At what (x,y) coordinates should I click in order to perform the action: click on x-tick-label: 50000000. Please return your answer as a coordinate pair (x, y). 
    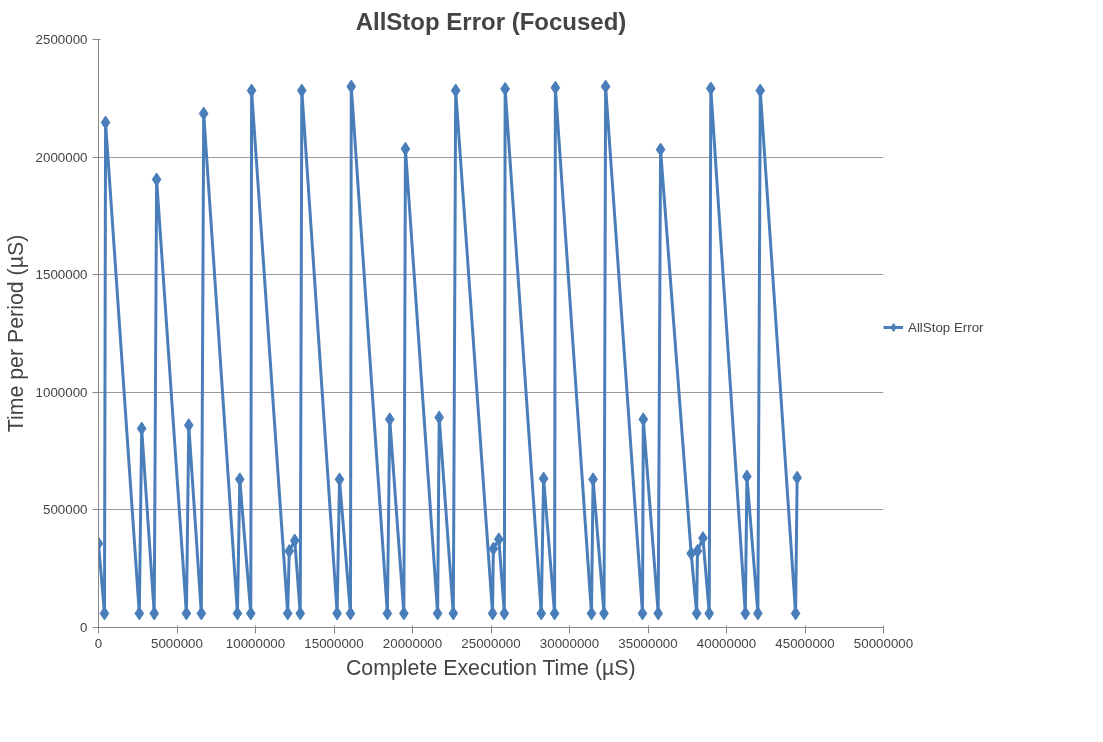
    Looking at the image, I should click on (883, 643).